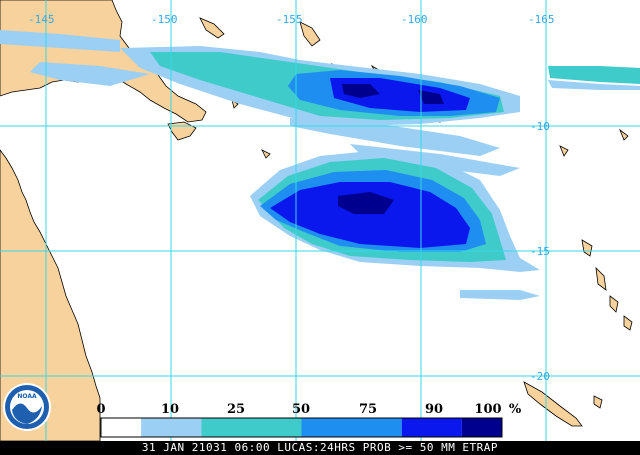  Describe the element at coordinates (301, 409) in the screenshot. I see `legend-tick: 50` at that location.